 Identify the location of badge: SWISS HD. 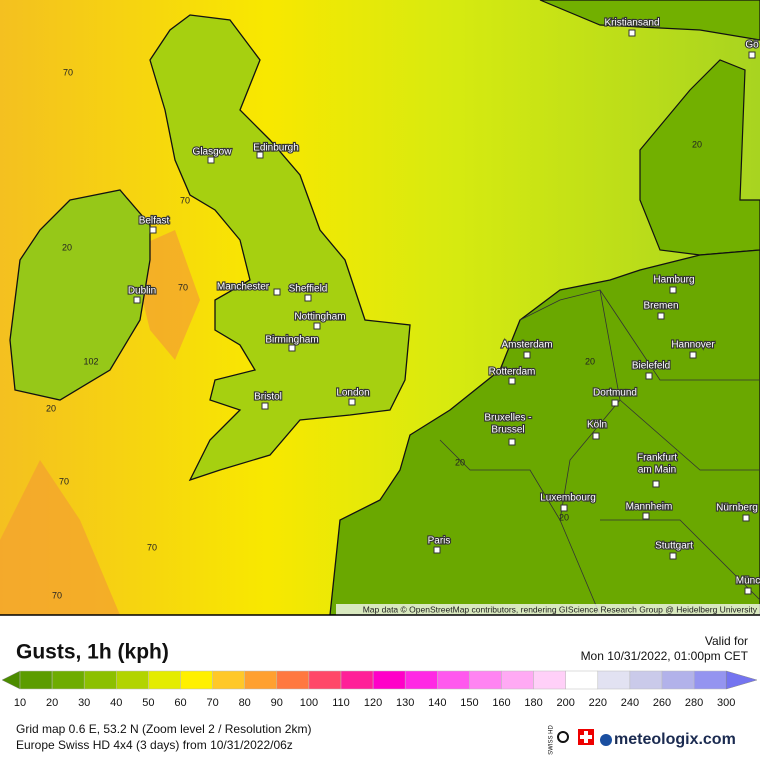
(552, 740).